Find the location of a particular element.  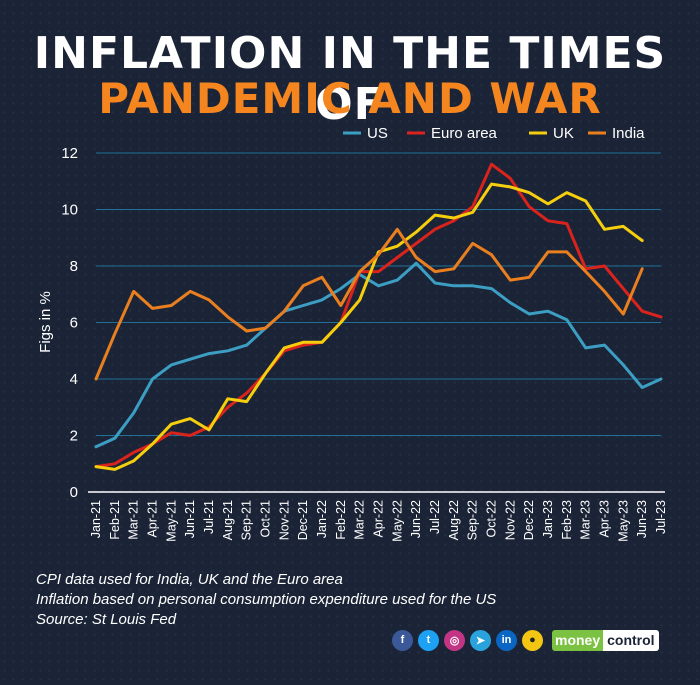

x-tick-label: Jun-22 is located at coordinates (416, 519).